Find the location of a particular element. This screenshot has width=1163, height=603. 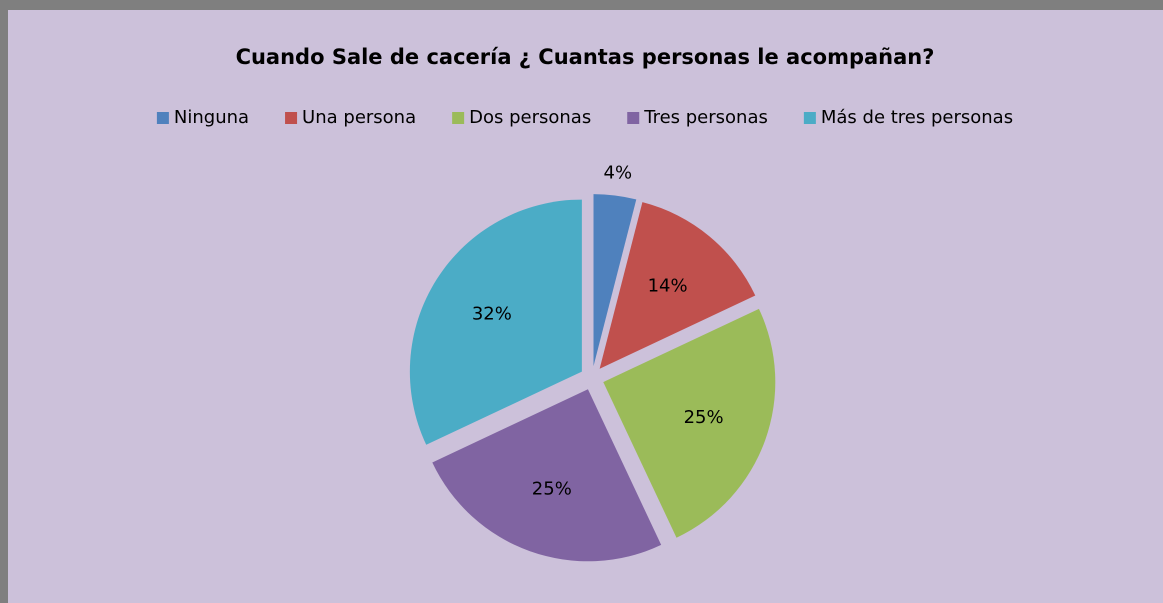

frame-left is located at coordinates (4, 301).